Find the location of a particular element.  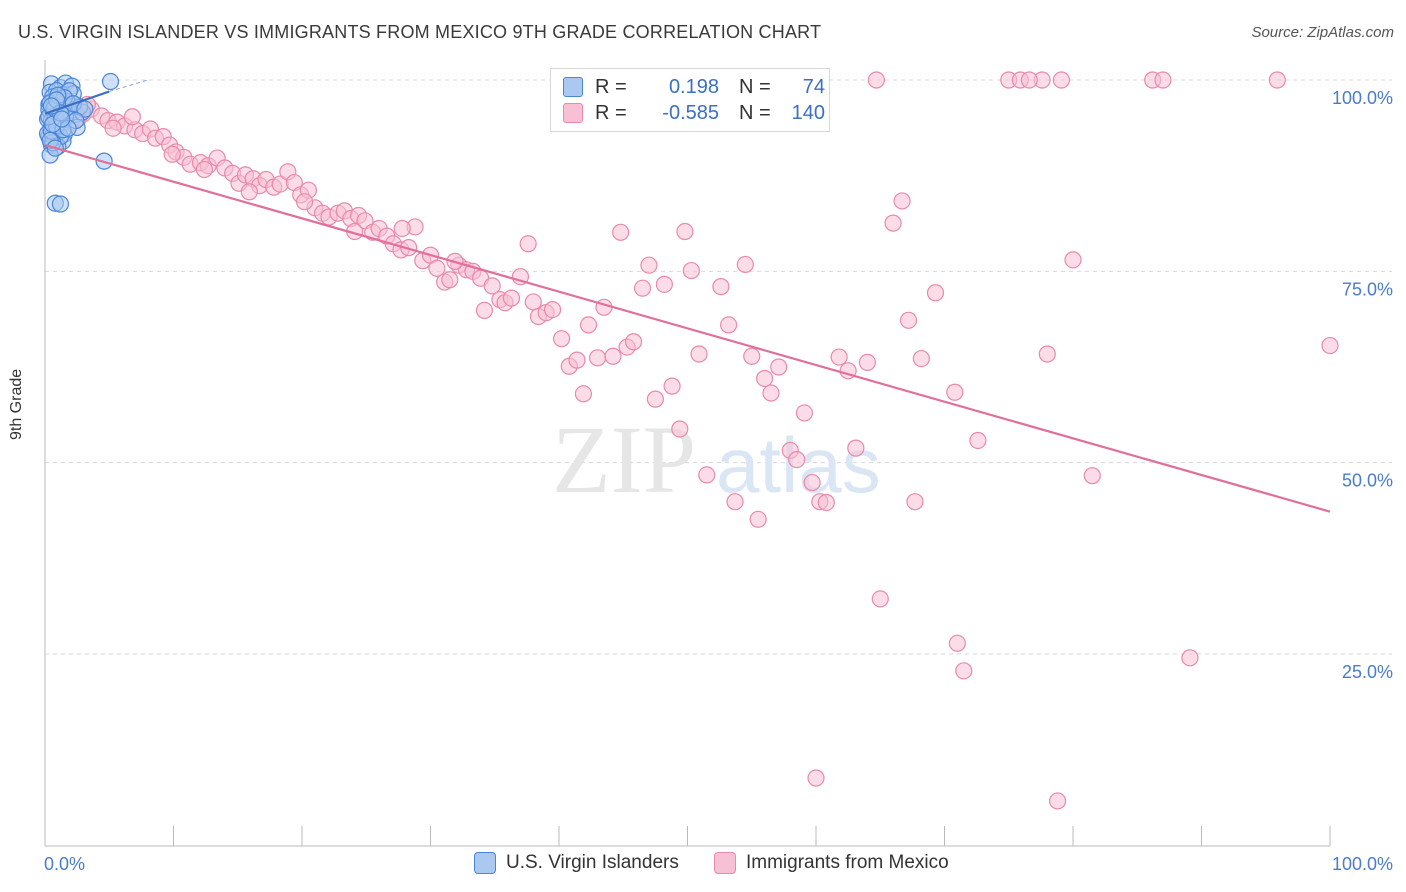

source-label: Source: ZipAtlas.com is located at coordinates (1322, 32).